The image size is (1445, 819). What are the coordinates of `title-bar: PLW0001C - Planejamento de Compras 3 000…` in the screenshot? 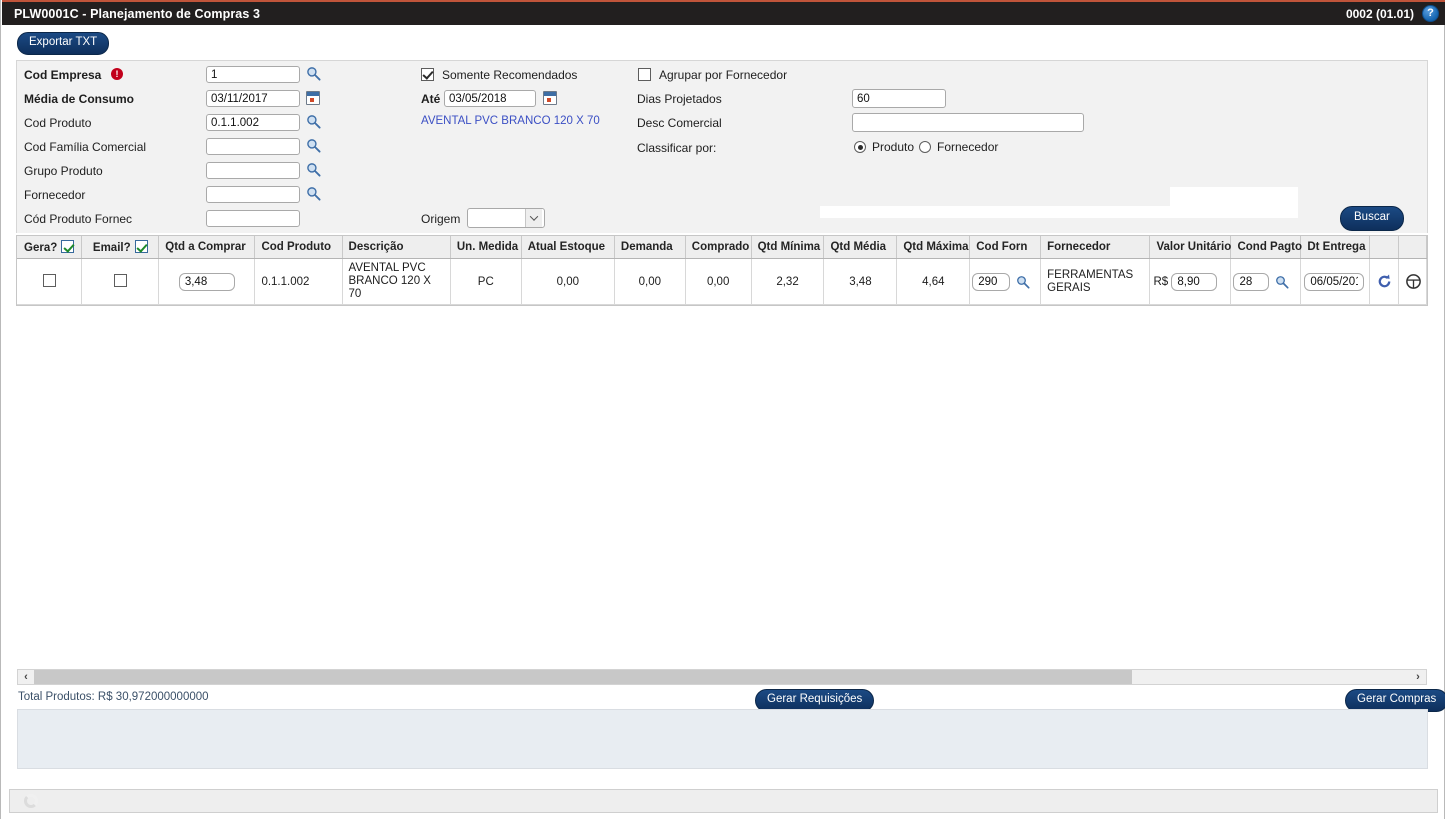 It's located at (723, 12).